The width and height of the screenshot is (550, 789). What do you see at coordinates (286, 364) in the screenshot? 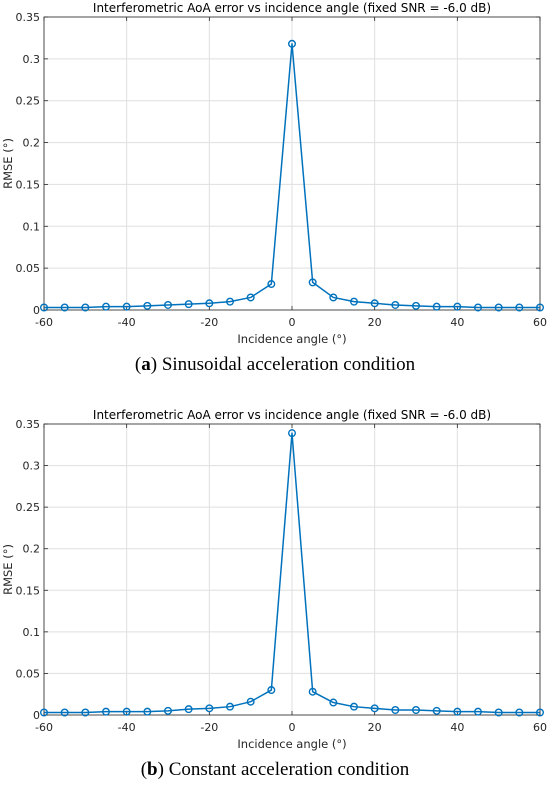
I see `caption-a-text: Sinusoidal acceleration condition` at bounding box center [286, 364].